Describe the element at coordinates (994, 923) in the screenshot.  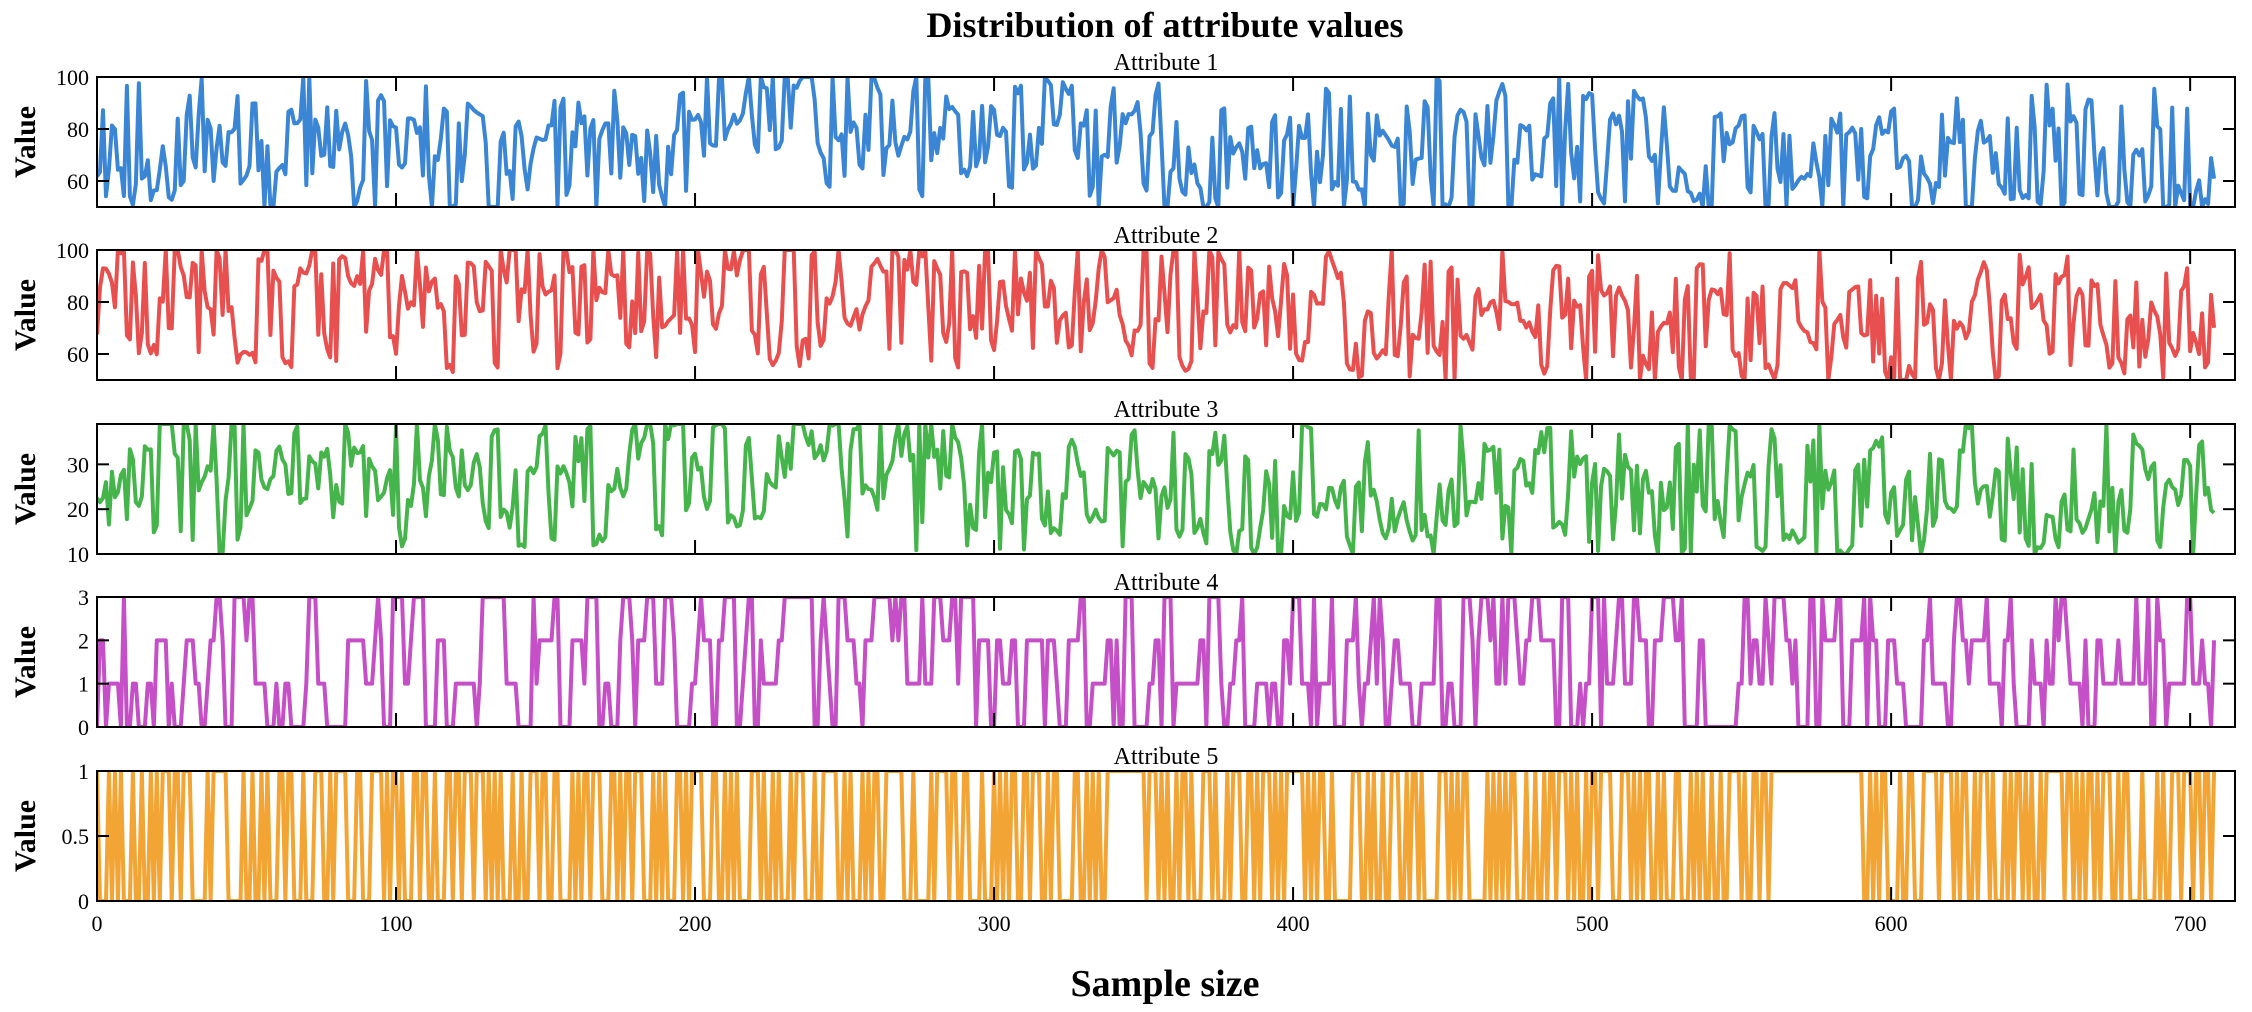
I see `x-tick-label-3: 300` at that location.